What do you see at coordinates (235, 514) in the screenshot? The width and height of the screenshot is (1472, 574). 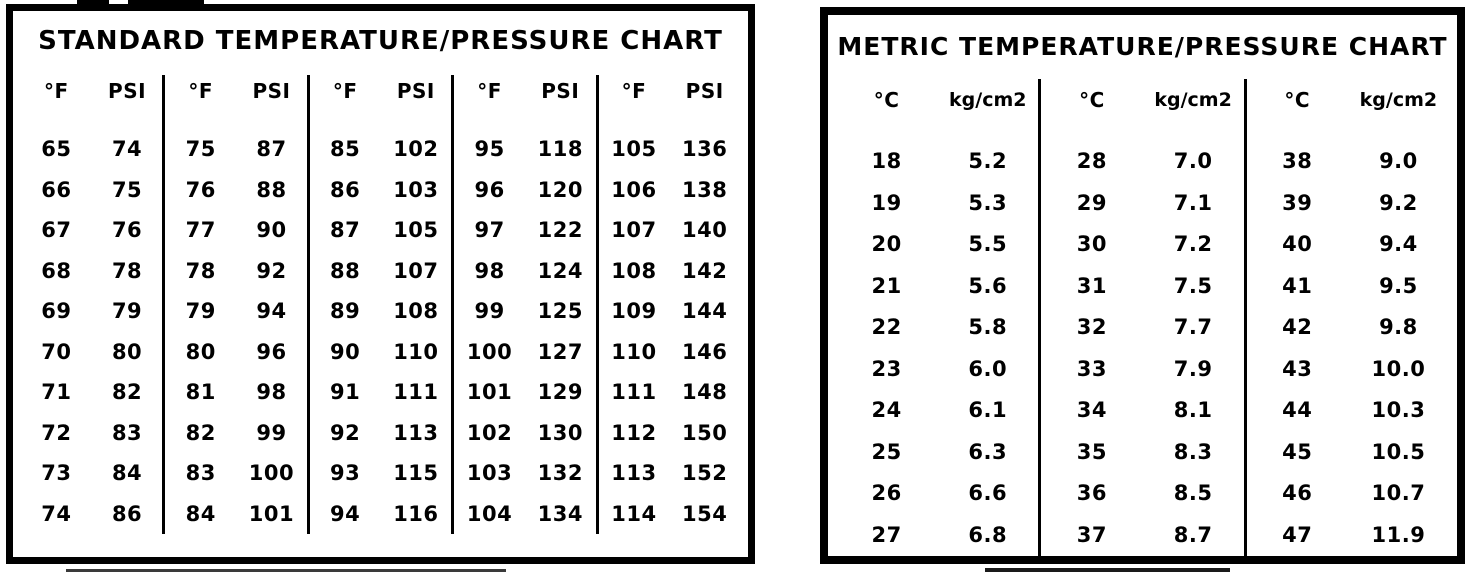 I see `table-row: 84 101` at bounding box center [235, 514].